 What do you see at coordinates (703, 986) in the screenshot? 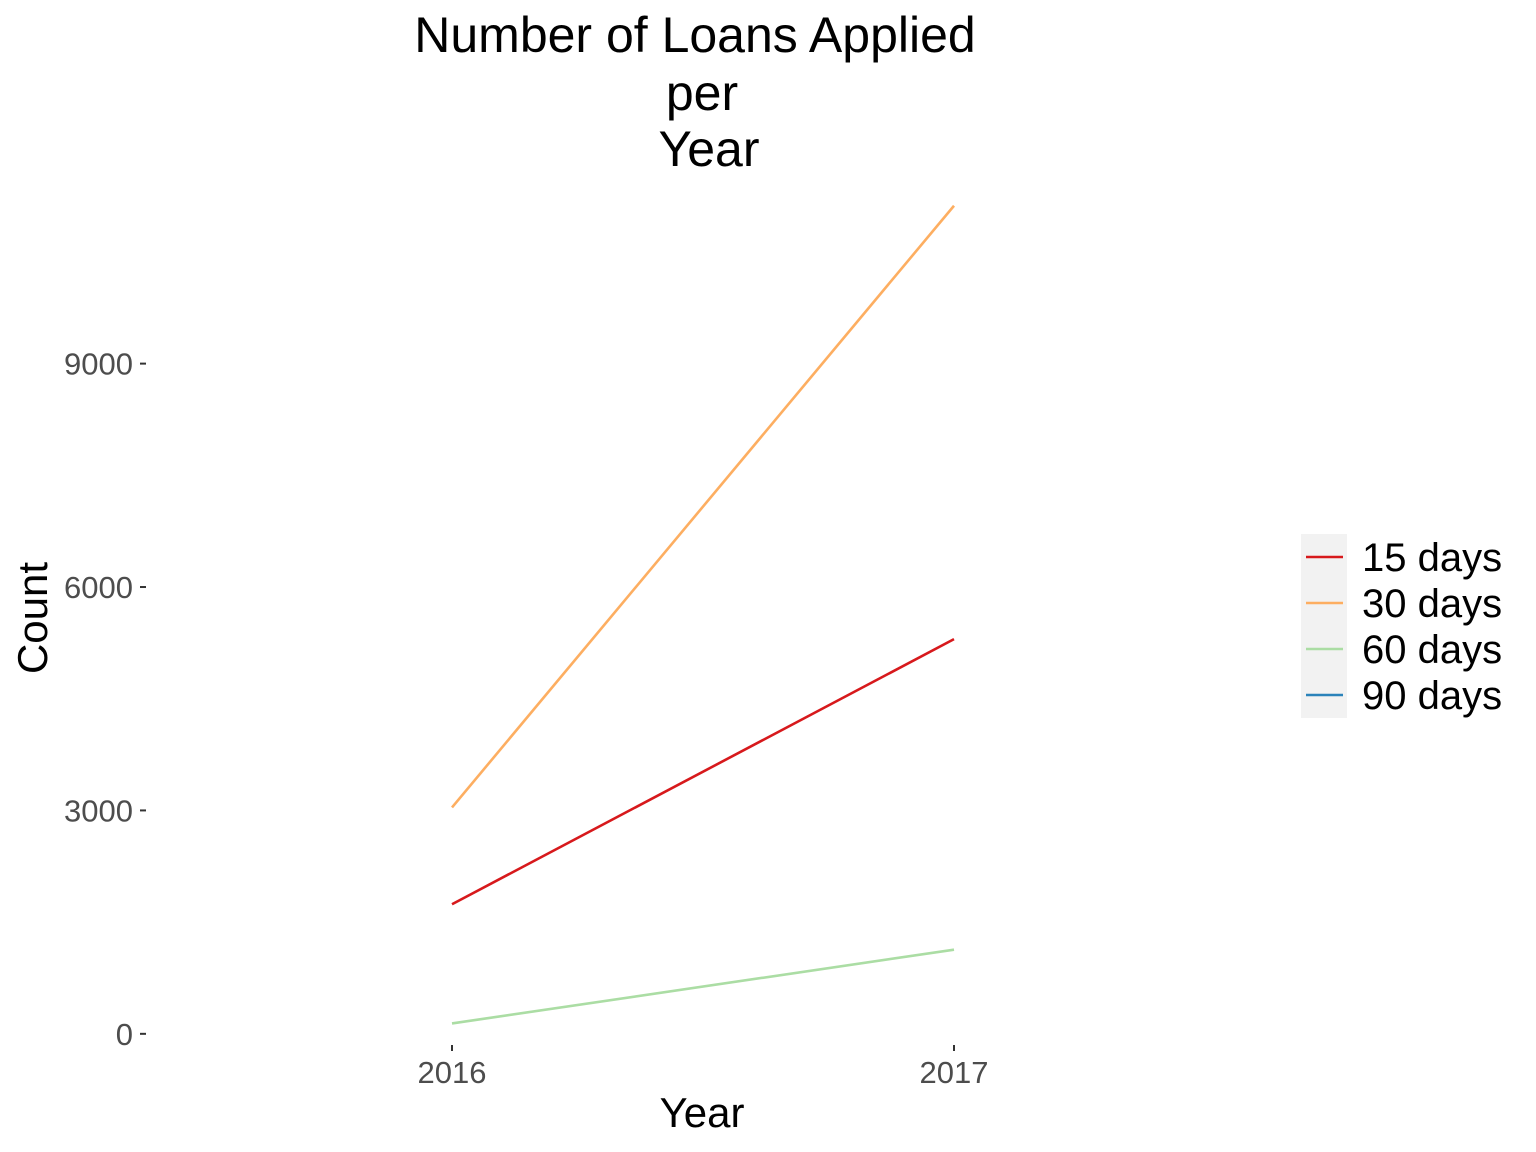
I see `series-line-60-days` at bounding box center [703, 986].